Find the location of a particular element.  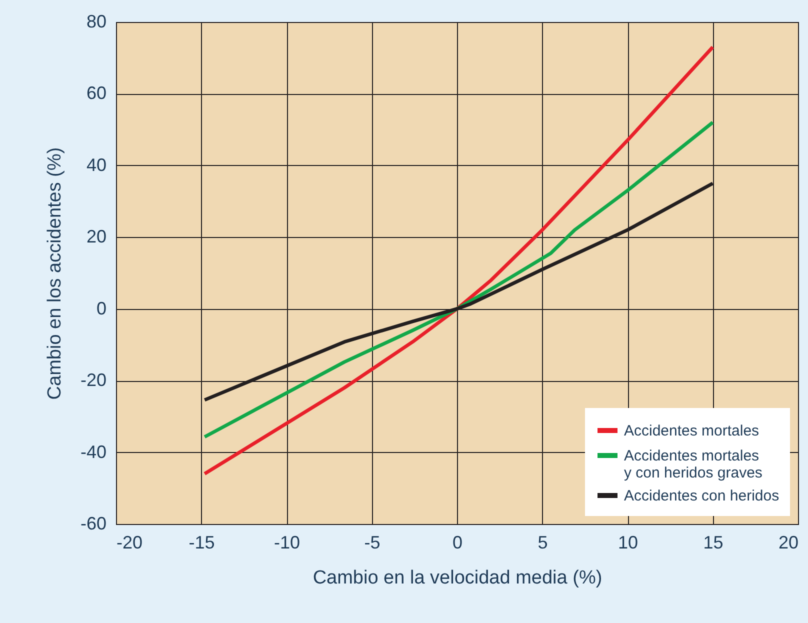

legend-label: Accidentes mortales is located at coordinates (692, 431).